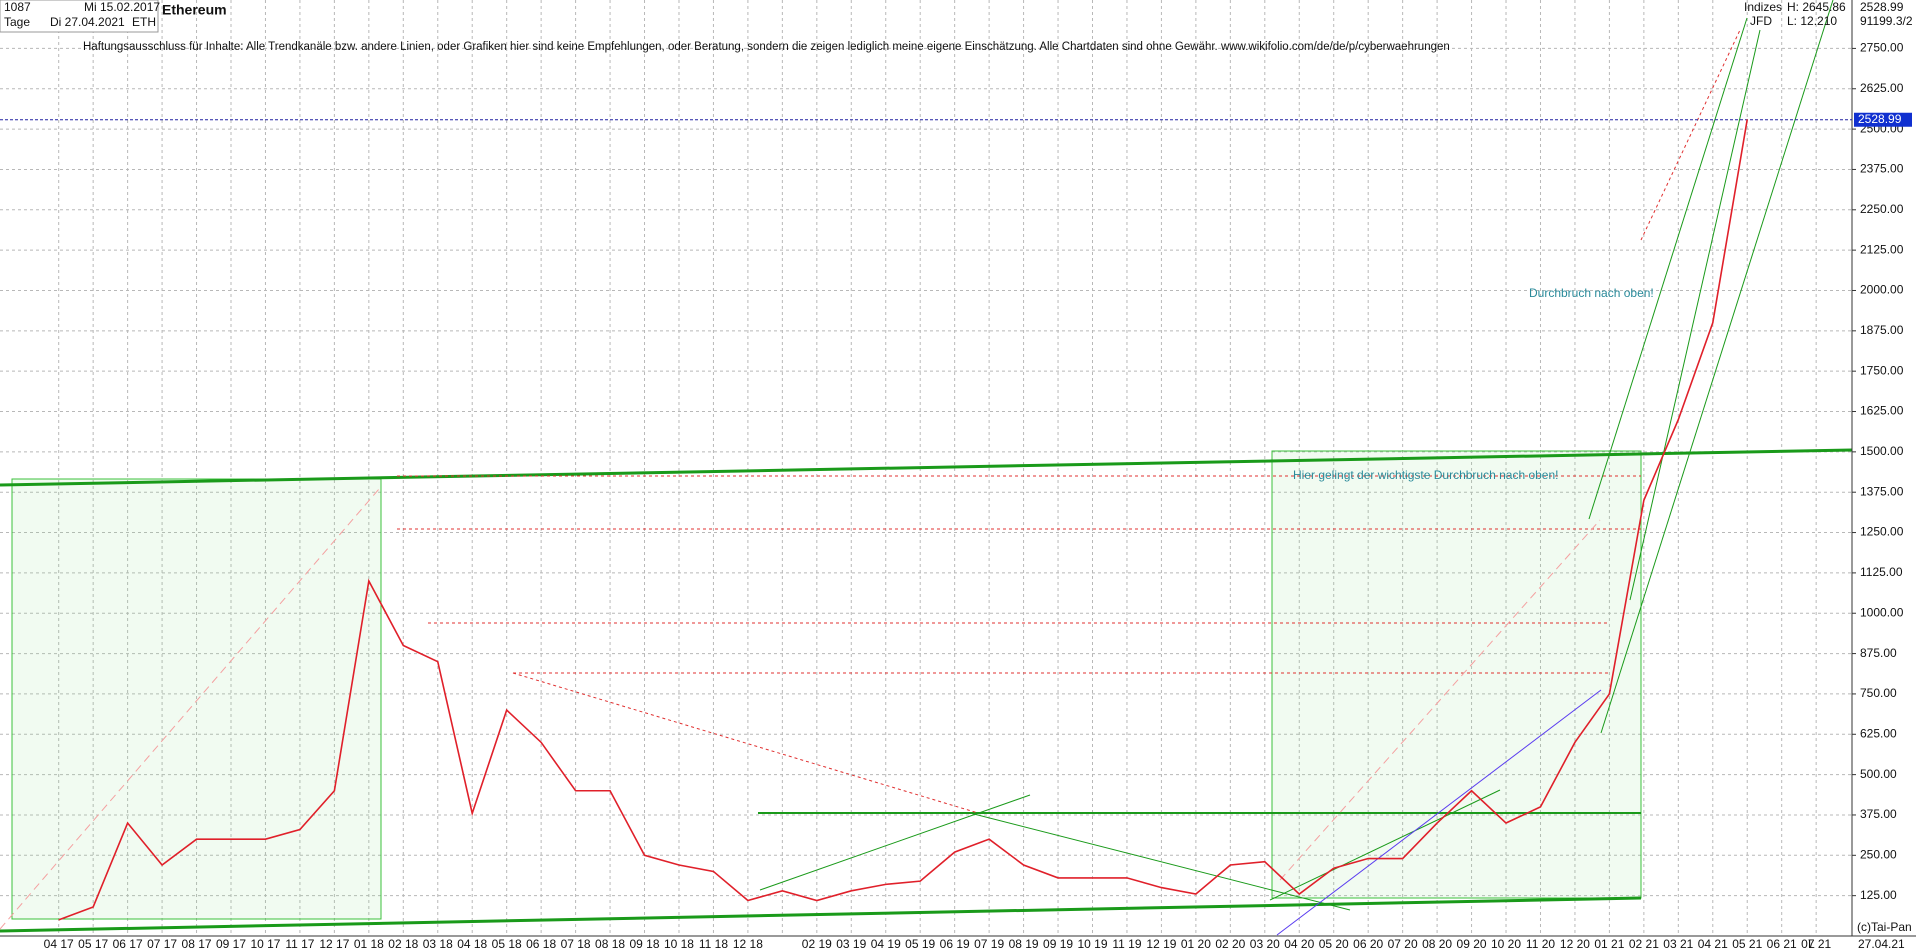  Describe the element at coordinates (1334, 944) in the screenshot. I see `x-tick-label: 05 20` at that location.